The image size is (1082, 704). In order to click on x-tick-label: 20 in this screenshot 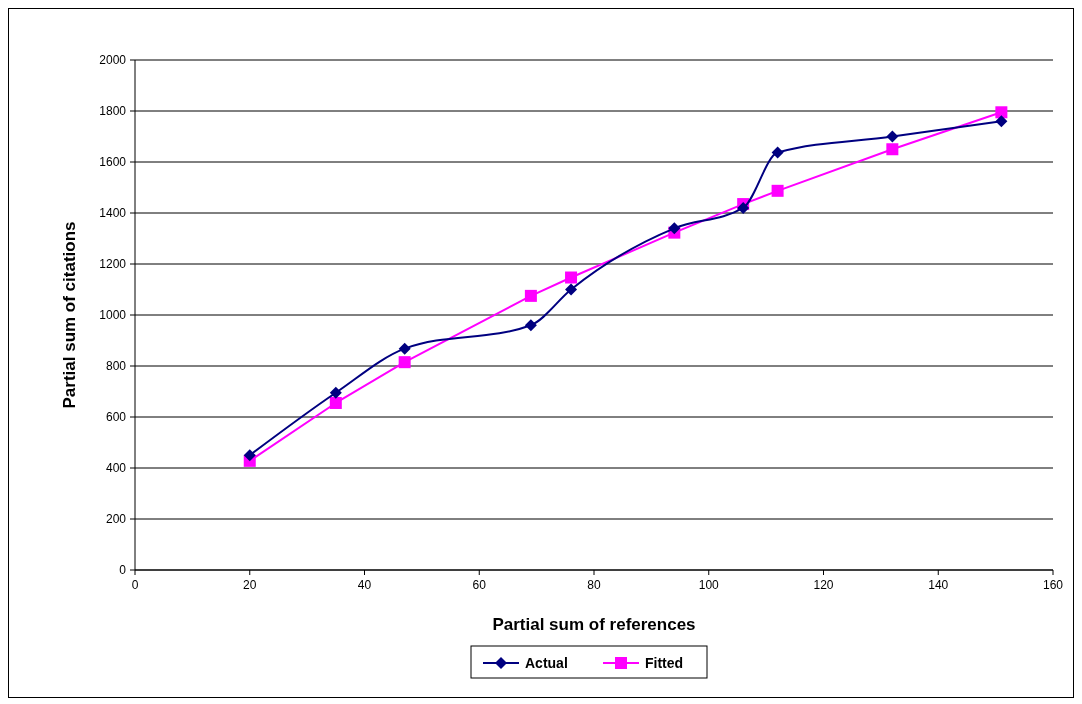, I will do `click(250, 585)`.